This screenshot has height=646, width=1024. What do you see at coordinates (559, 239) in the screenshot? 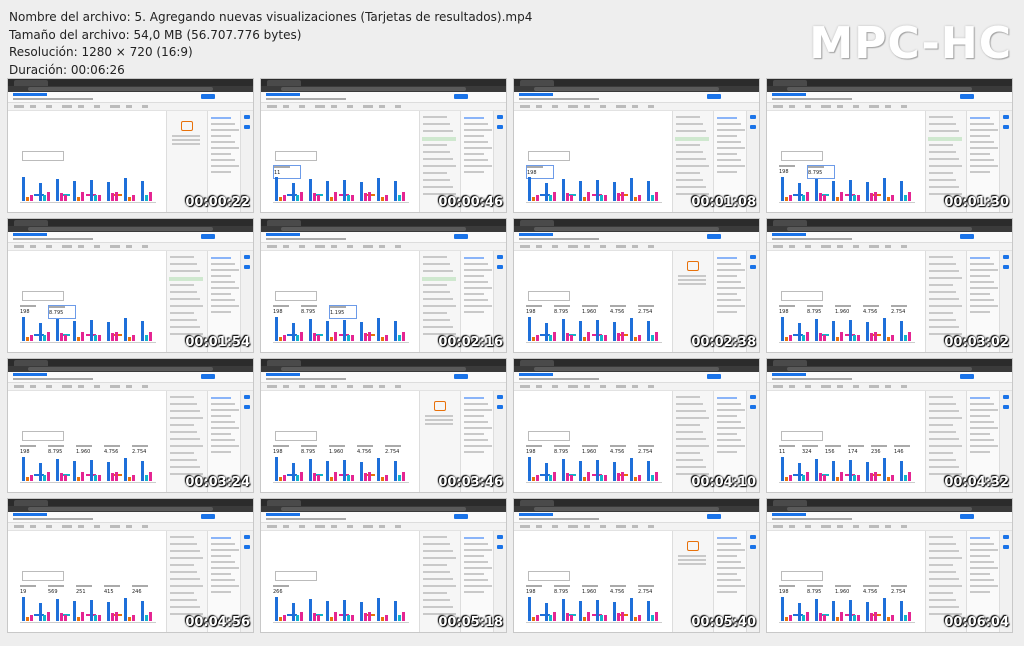
I see `menu-items` at bounding box center [559, 239].